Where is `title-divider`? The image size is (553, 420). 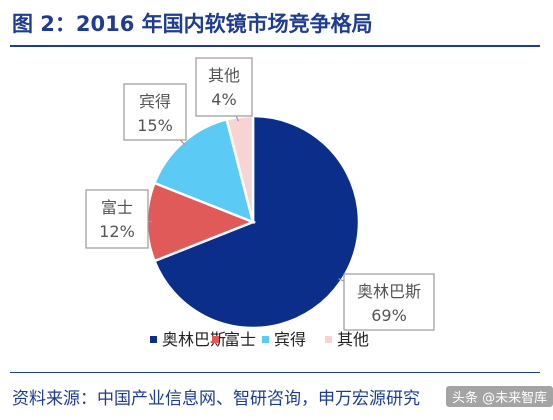
title-divider is located at coordinates (275, 46).